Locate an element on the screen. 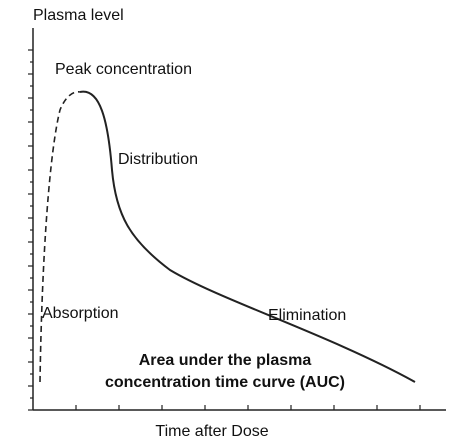 This screenshot has width=474, height=446. y-axis-label: Plasma level is located at coordinates (78, 15).